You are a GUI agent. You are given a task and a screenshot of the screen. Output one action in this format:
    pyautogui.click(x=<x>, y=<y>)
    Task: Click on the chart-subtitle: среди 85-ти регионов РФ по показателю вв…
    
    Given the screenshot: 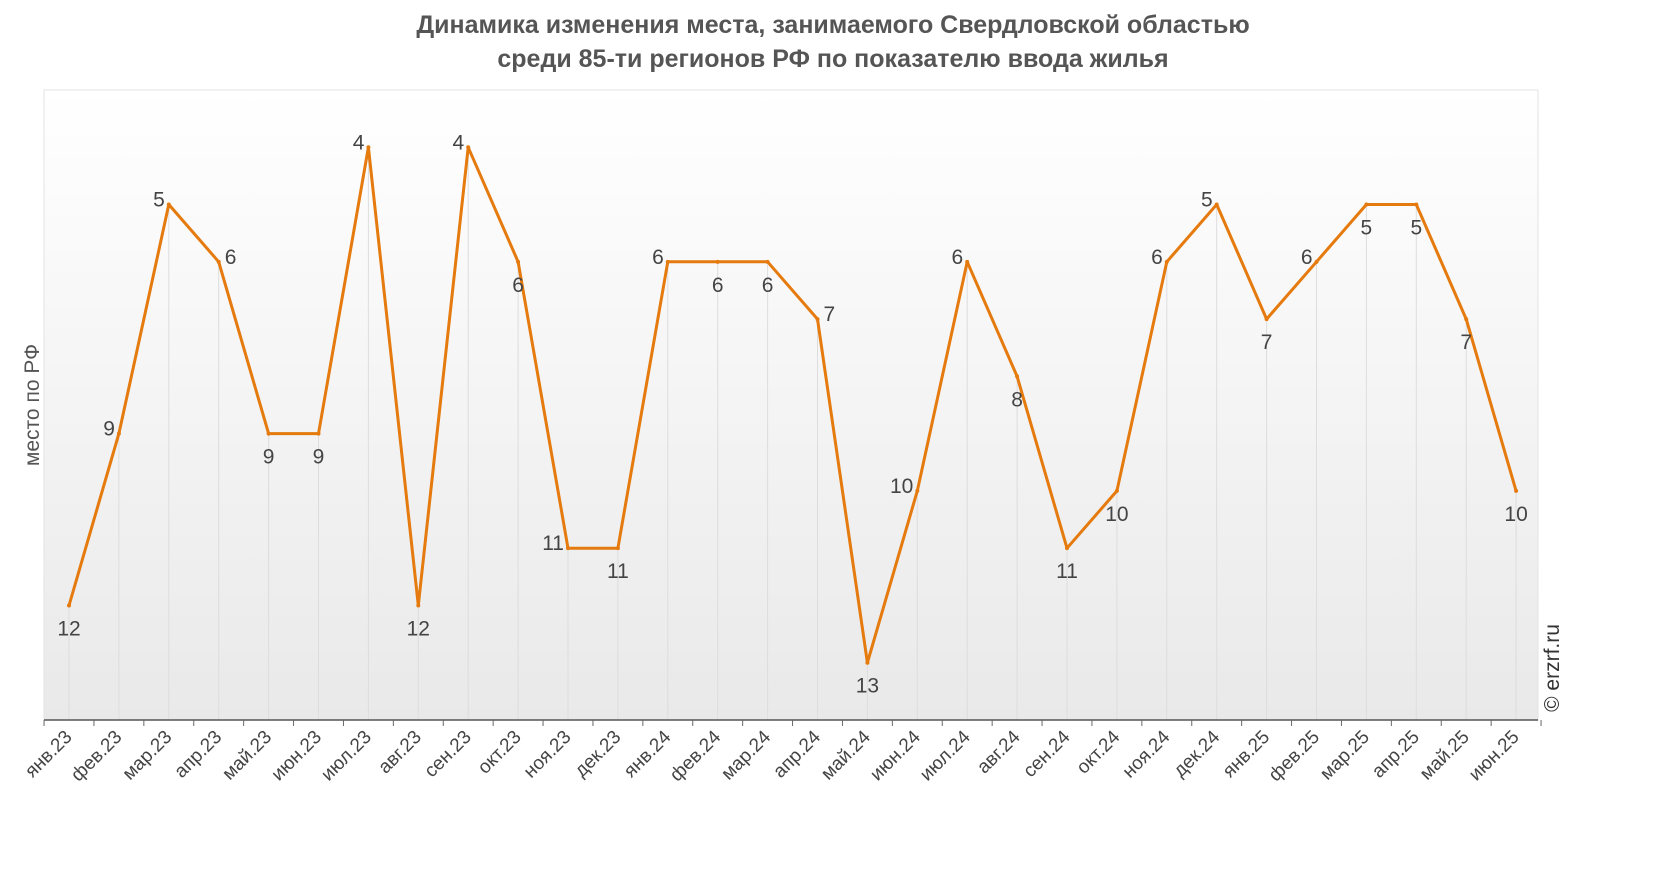 What is the action you would take?
    pyautogui.click(x=833, y=59)
    